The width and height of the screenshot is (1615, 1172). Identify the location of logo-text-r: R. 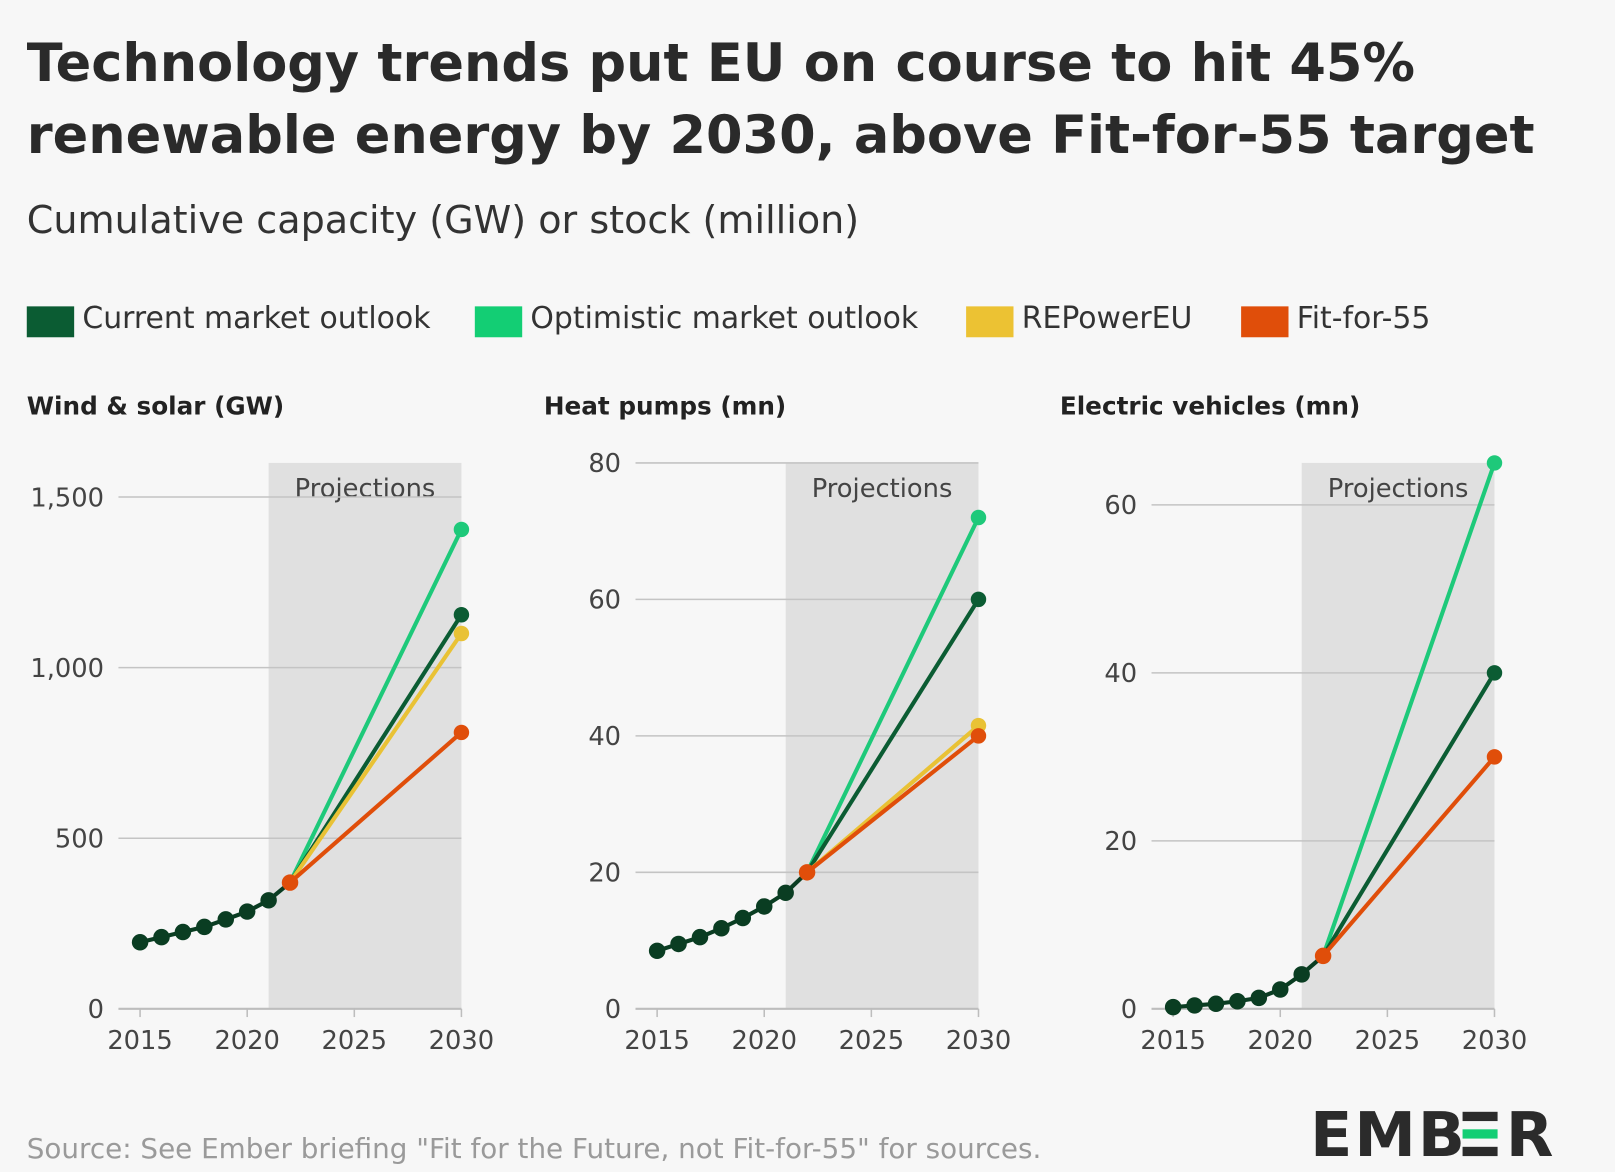
(1531, 1135).